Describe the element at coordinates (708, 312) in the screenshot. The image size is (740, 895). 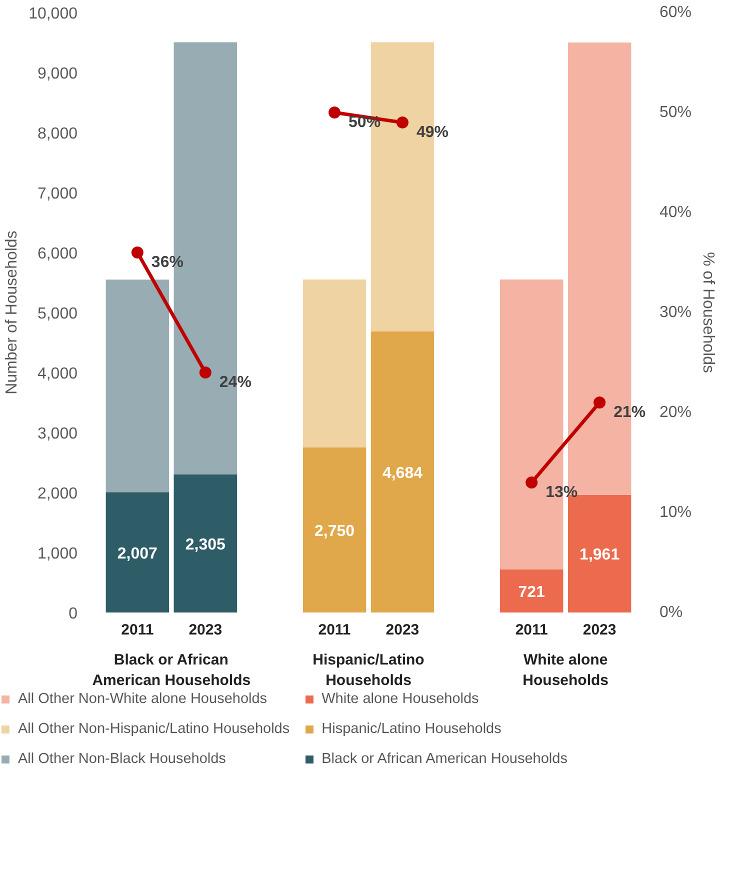
I see `y2-axis-title: % of Households` at that location.